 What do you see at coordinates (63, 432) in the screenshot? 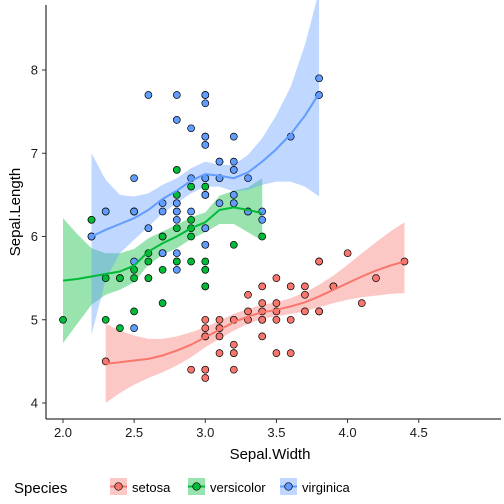
I see `x-tick-label: 2.0` at bounding box center [63, 432].